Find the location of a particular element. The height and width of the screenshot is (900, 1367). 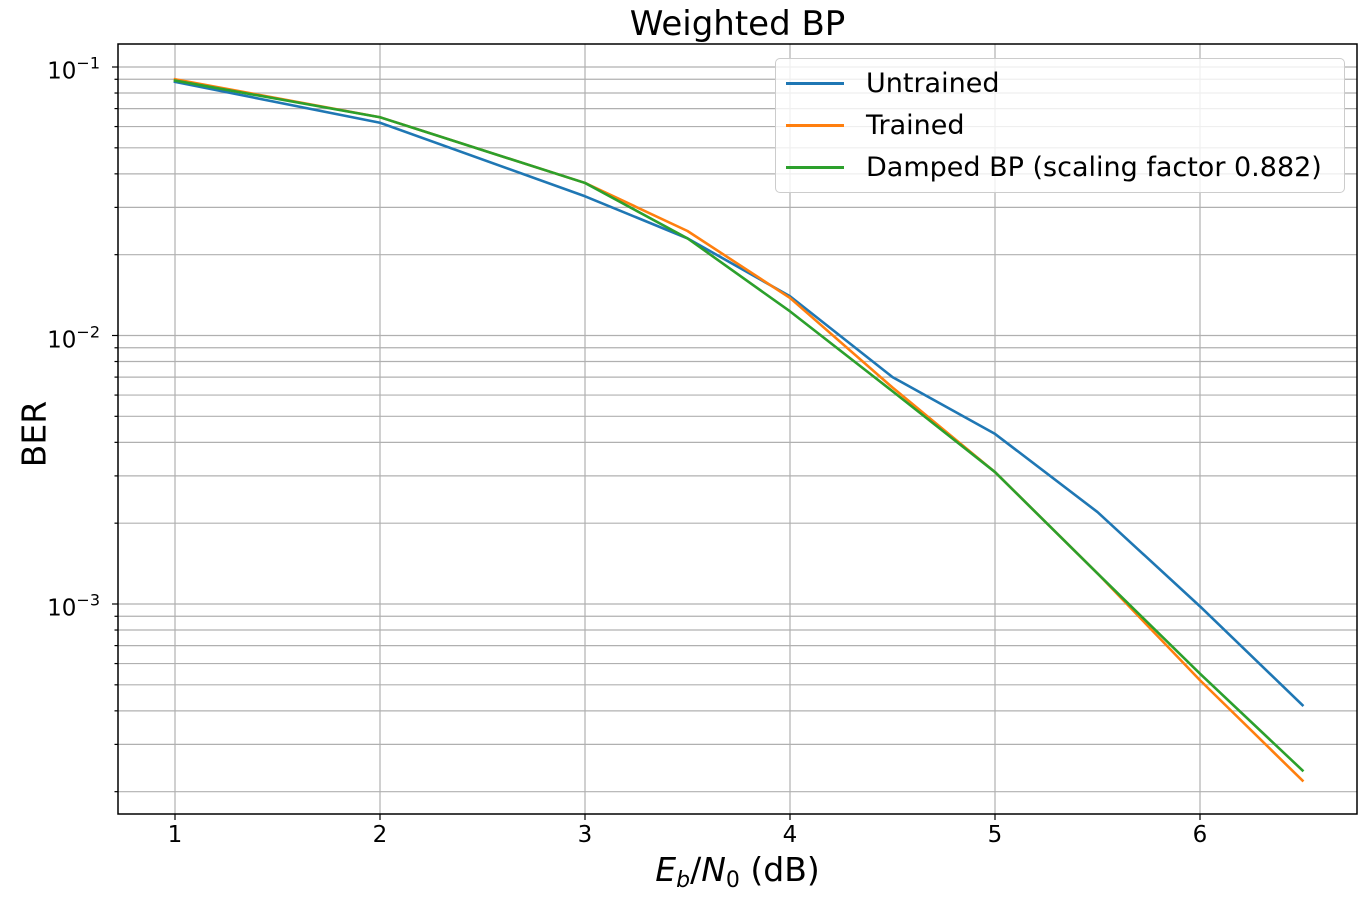

x-label-slash: / is located at coordinates (696, 869).